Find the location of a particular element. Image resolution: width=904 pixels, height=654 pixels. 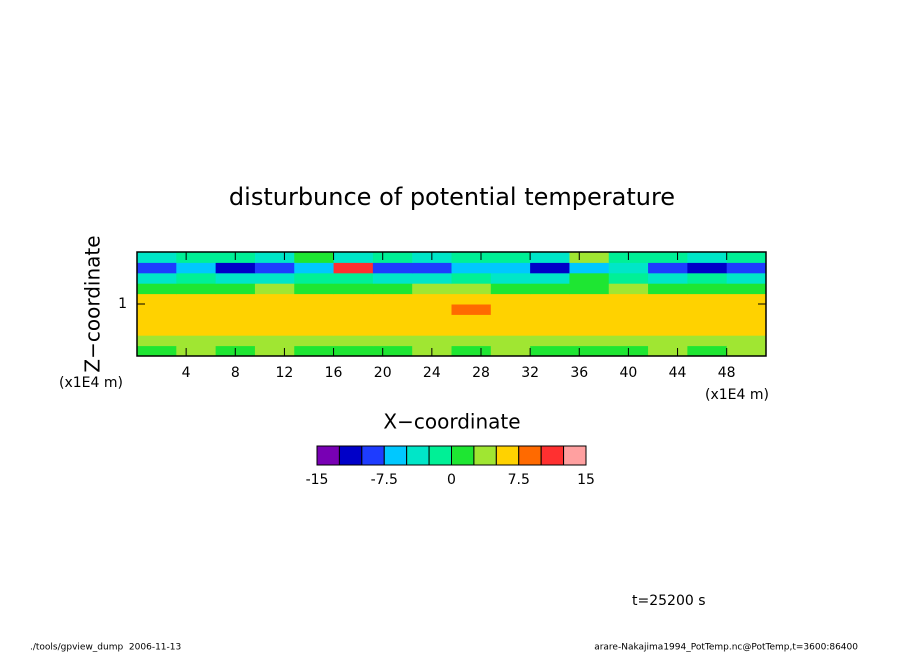

footer-left: ./tools/gpview_dump 2006-11-13 is located at coordinates (105, 648).